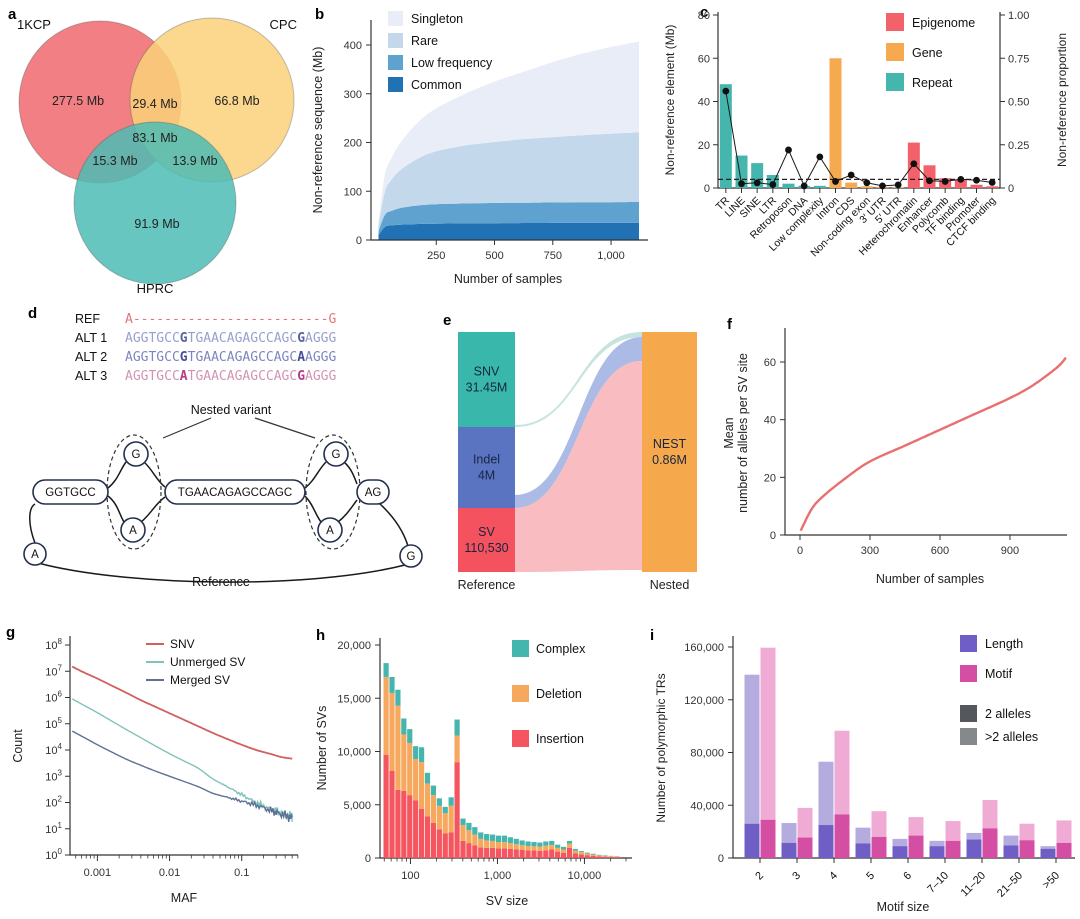 The height and width of the screenshot is (919, 1080). What do you see at coordinates (866, 187) in the screenshot?
I see `bar-non-coding-exon` at bounding box center [866, 187].